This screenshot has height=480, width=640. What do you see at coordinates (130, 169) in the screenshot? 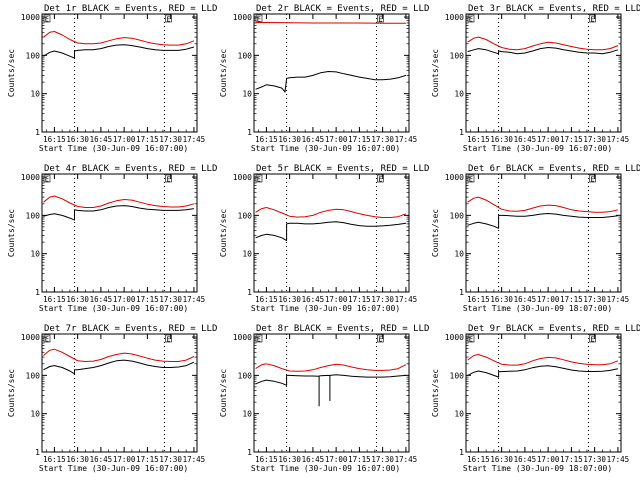
I see `plot-title: Det 4r BLACK = Events, RED = LLD` at bounding box center [130, 169].